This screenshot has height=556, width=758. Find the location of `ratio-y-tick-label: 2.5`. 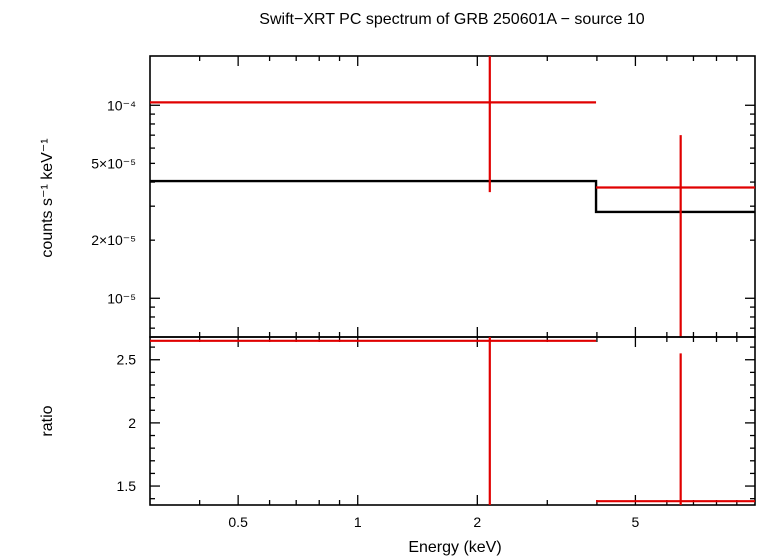

ratio-y-tick-label: 2.5 is located at coordinates (127, 360).